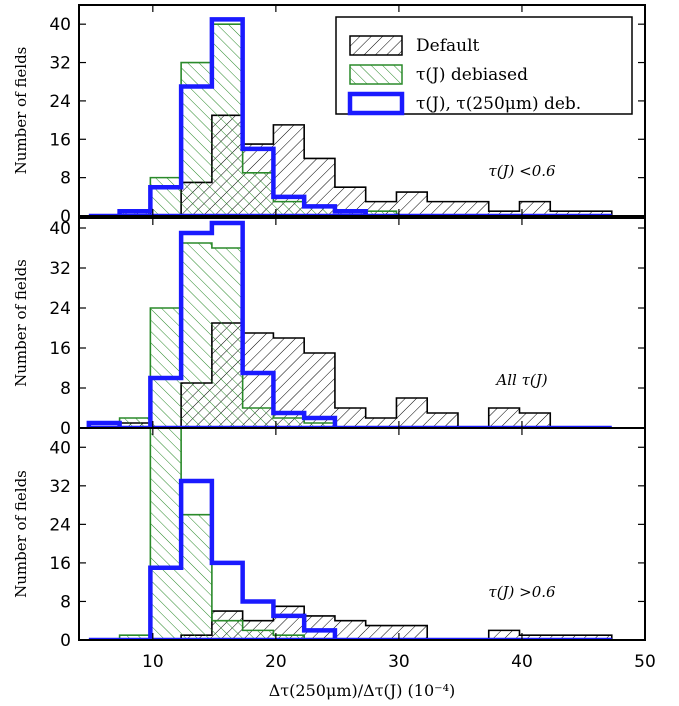  I want to click on x-axis-label: Δτ(250μm)/Δτ(J) (10⁻⁴), so click(362, 690).